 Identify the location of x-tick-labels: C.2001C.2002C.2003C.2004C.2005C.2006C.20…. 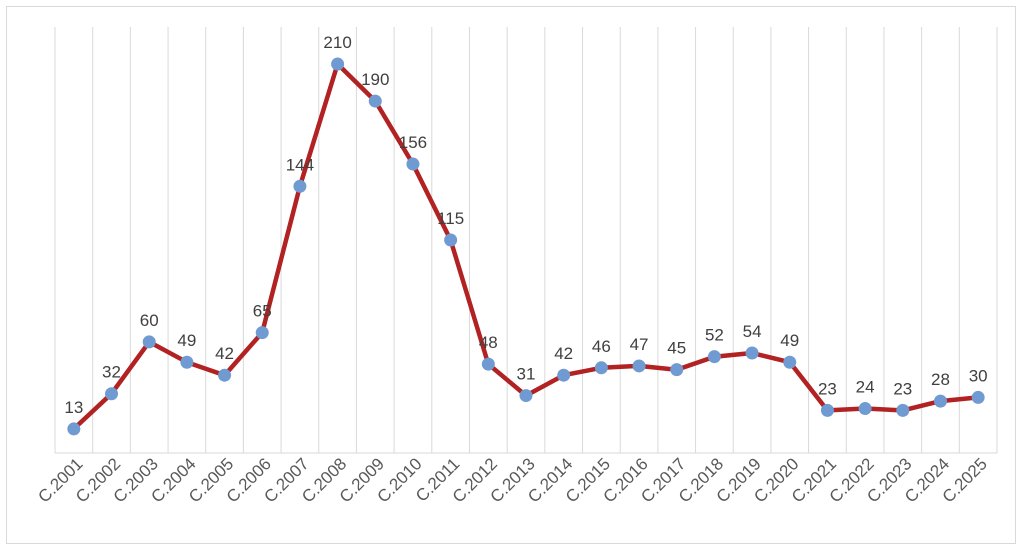
(512, 480).